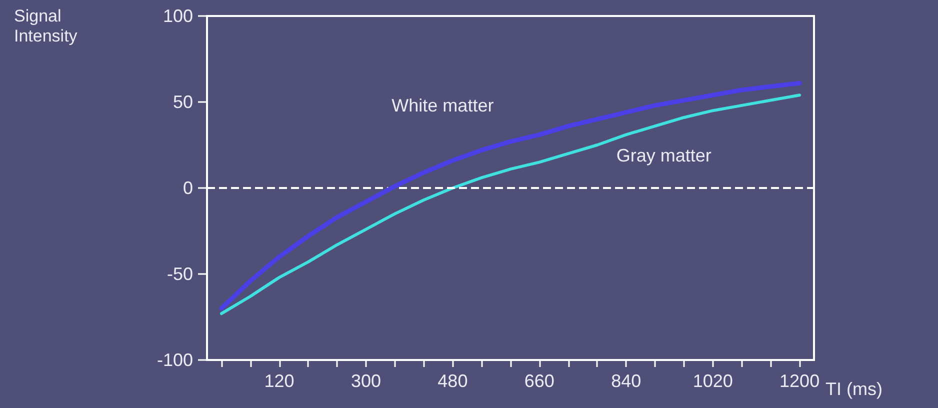  I want to click on x-tick-label: 660, so click(539, 381).